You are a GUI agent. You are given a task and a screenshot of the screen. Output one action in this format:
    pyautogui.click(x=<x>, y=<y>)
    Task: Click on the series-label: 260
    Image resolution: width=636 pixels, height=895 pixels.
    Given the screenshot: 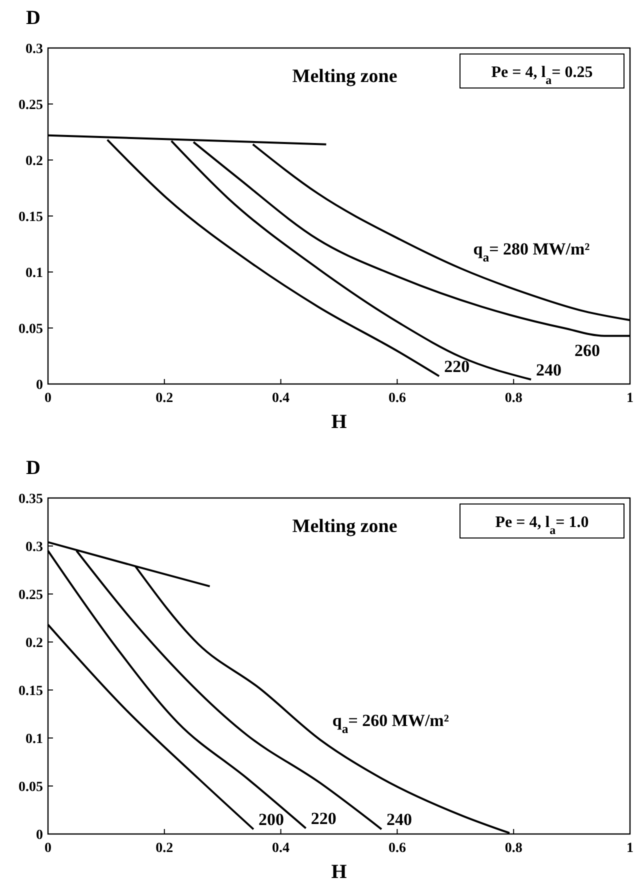 What is the action you would take?
    pyautogui.click(x=587, y=350)
    